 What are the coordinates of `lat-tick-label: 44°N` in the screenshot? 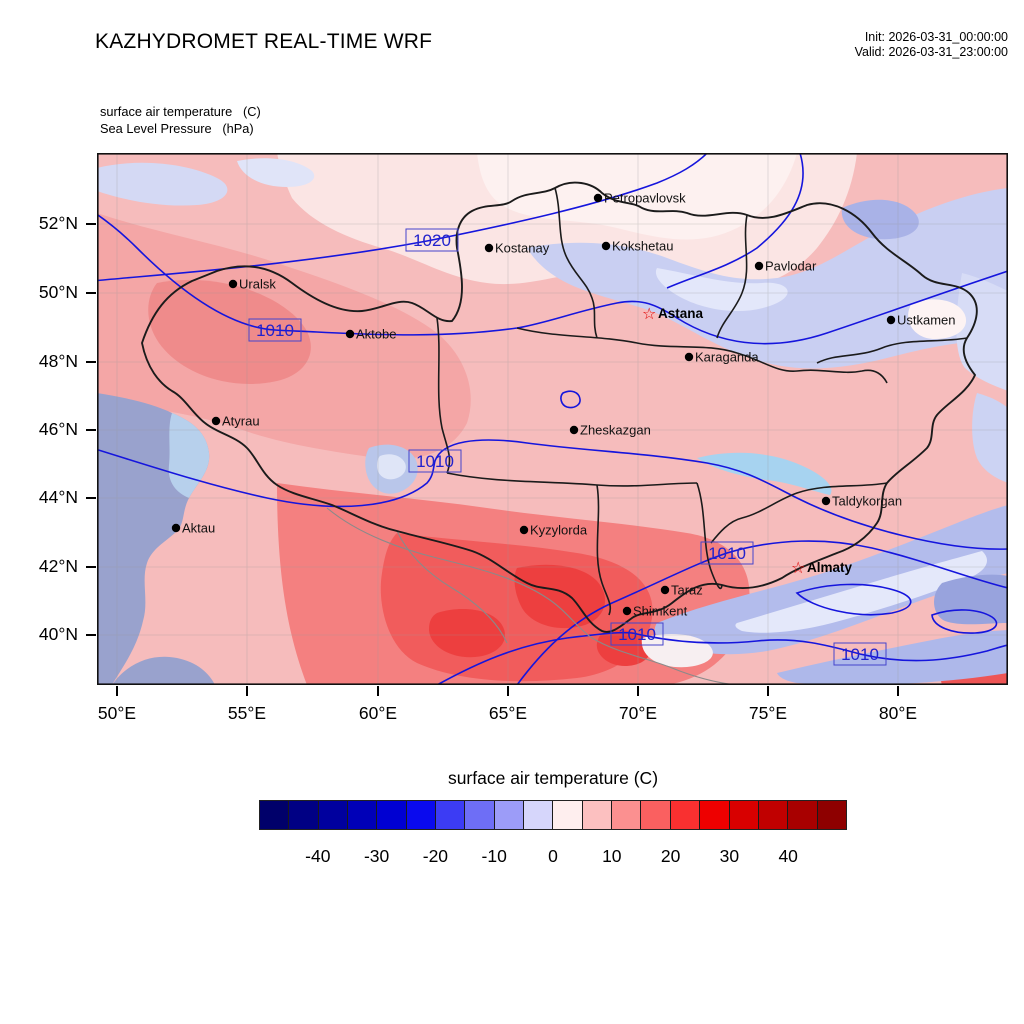 It's located at (58, 497).